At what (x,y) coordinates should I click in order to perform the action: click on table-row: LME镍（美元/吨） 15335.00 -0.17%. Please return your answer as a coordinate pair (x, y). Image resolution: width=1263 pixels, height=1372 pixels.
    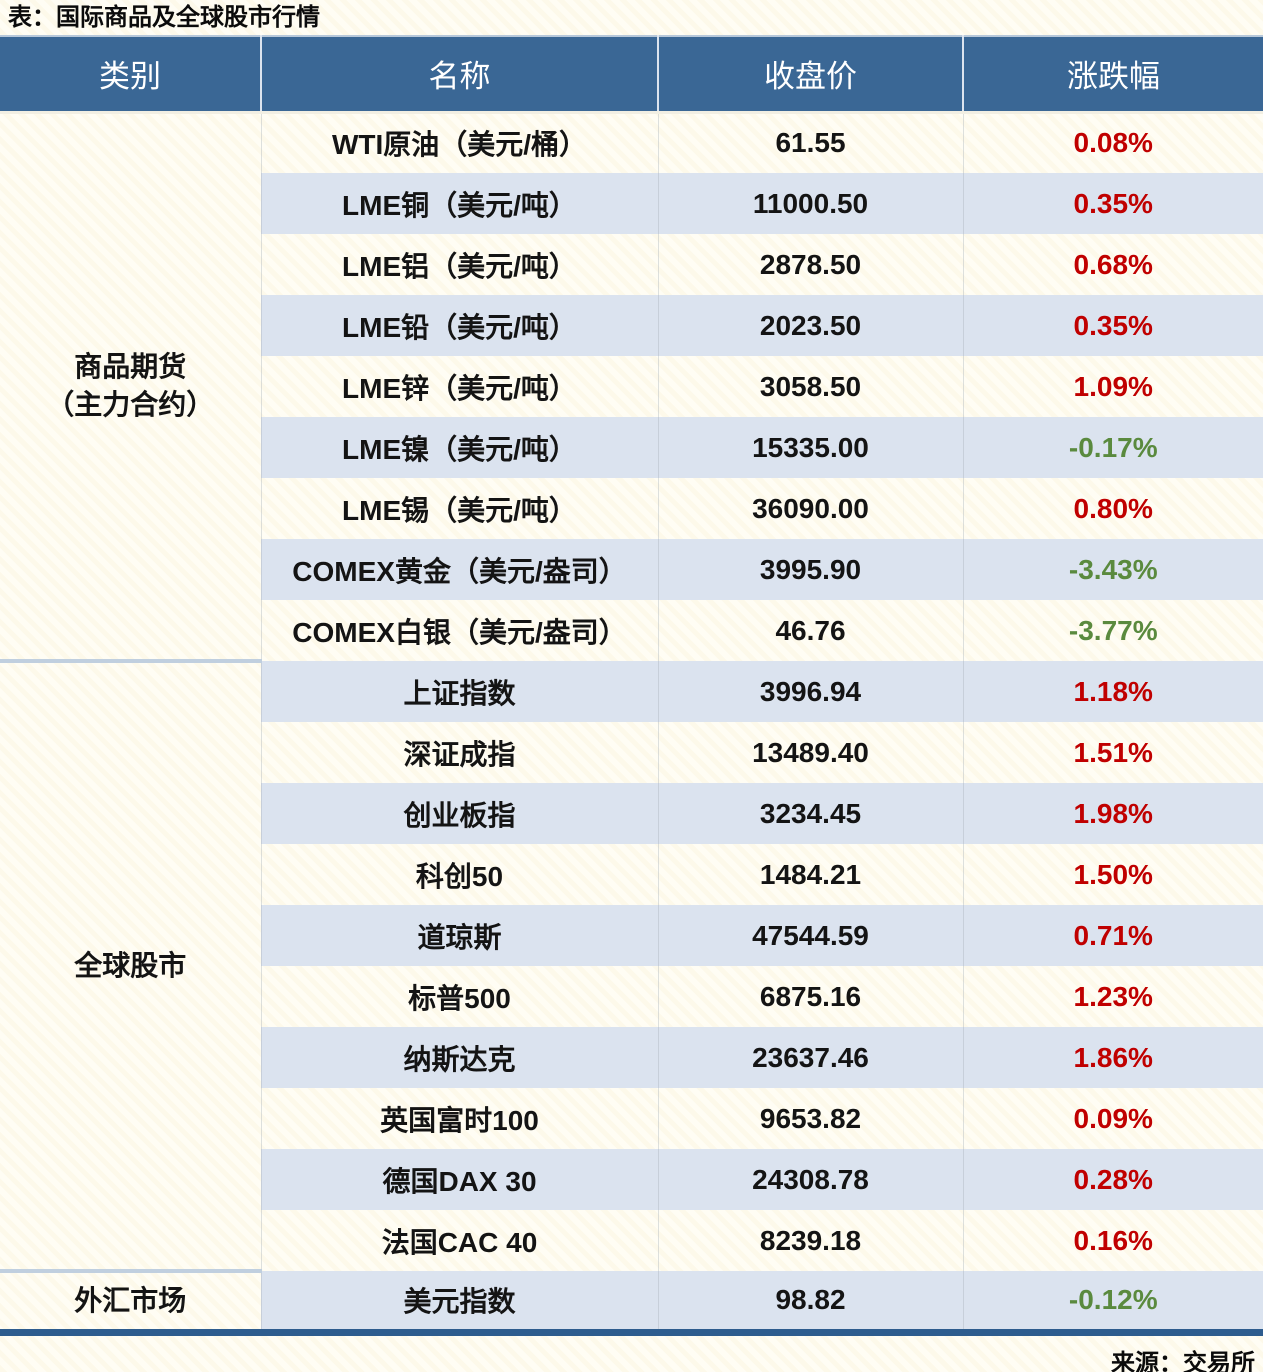
    Looking at the image, I should click on (631, 447).